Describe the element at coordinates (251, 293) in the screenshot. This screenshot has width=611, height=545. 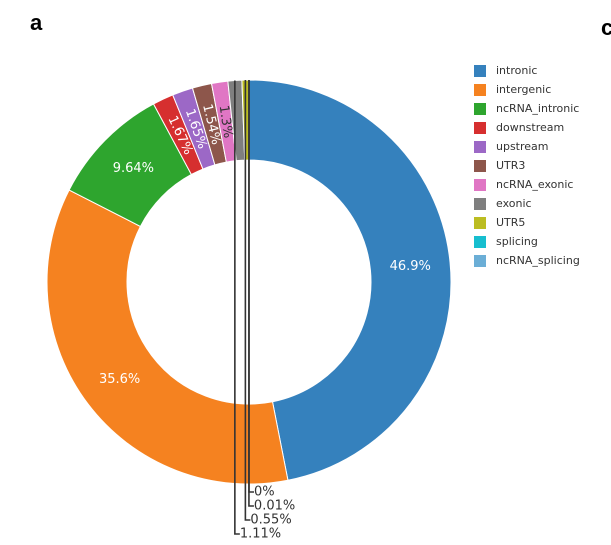
I see `leader-line-splicing` at that location.